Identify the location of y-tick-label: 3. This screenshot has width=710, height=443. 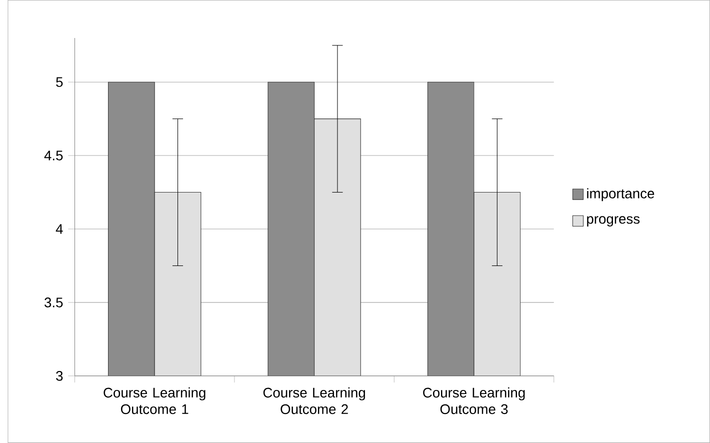
(59, 376).